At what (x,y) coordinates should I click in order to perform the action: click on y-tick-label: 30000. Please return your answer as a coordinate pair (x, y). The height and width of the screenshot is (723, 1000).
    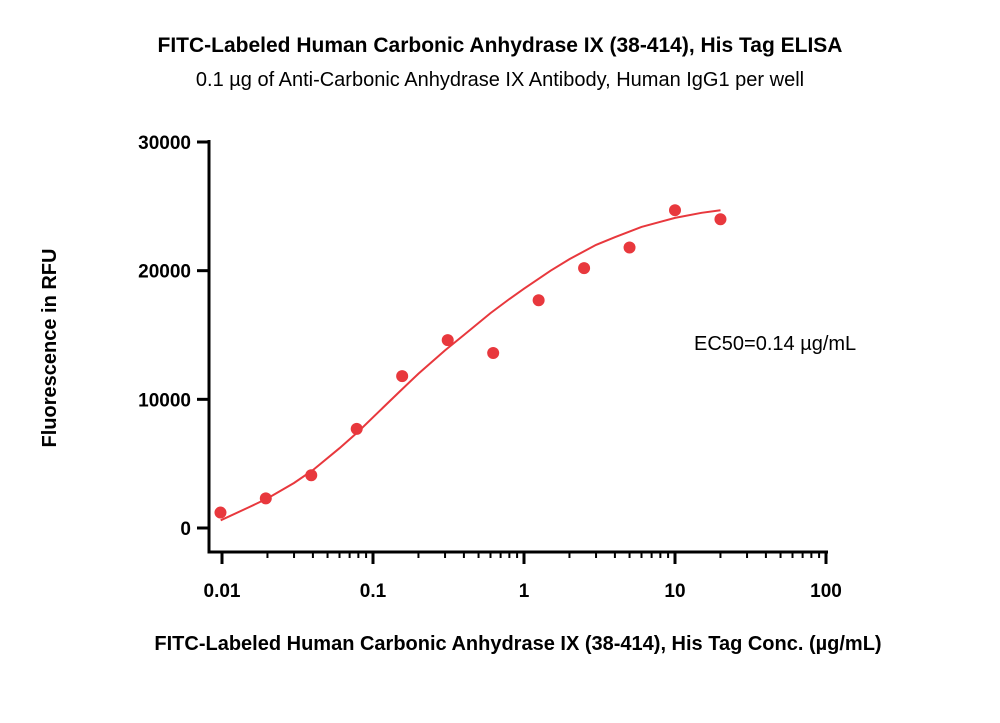
    Looking at the image, I should click on (164, 143).